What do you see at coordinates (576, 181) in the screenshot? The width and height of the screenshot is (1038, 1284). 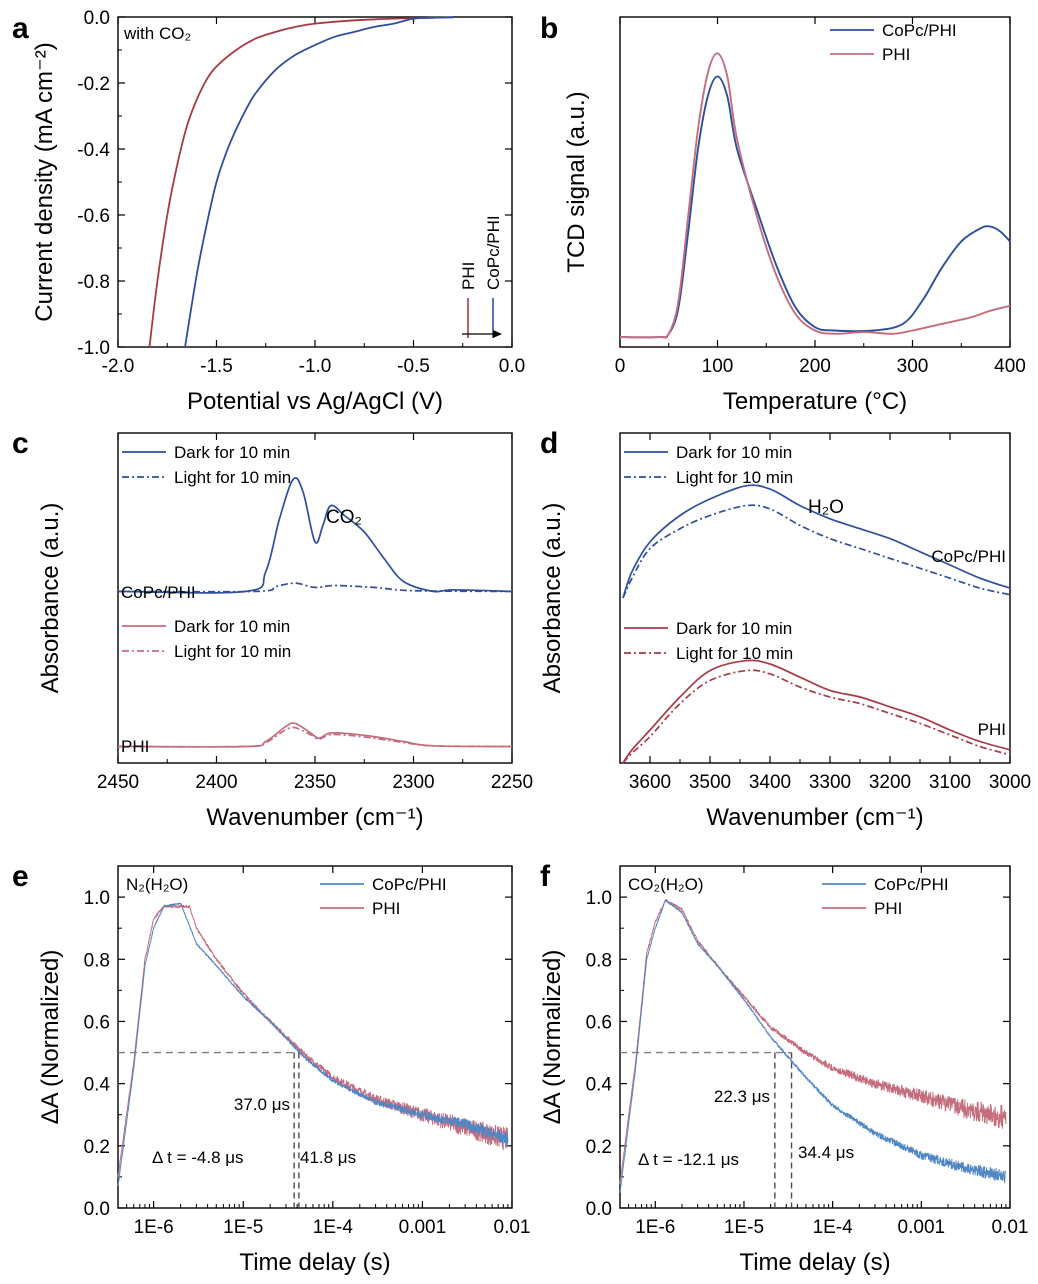 I see `y-axis-label: TCD signal (a.u.)` at bounding box center [576, 181].